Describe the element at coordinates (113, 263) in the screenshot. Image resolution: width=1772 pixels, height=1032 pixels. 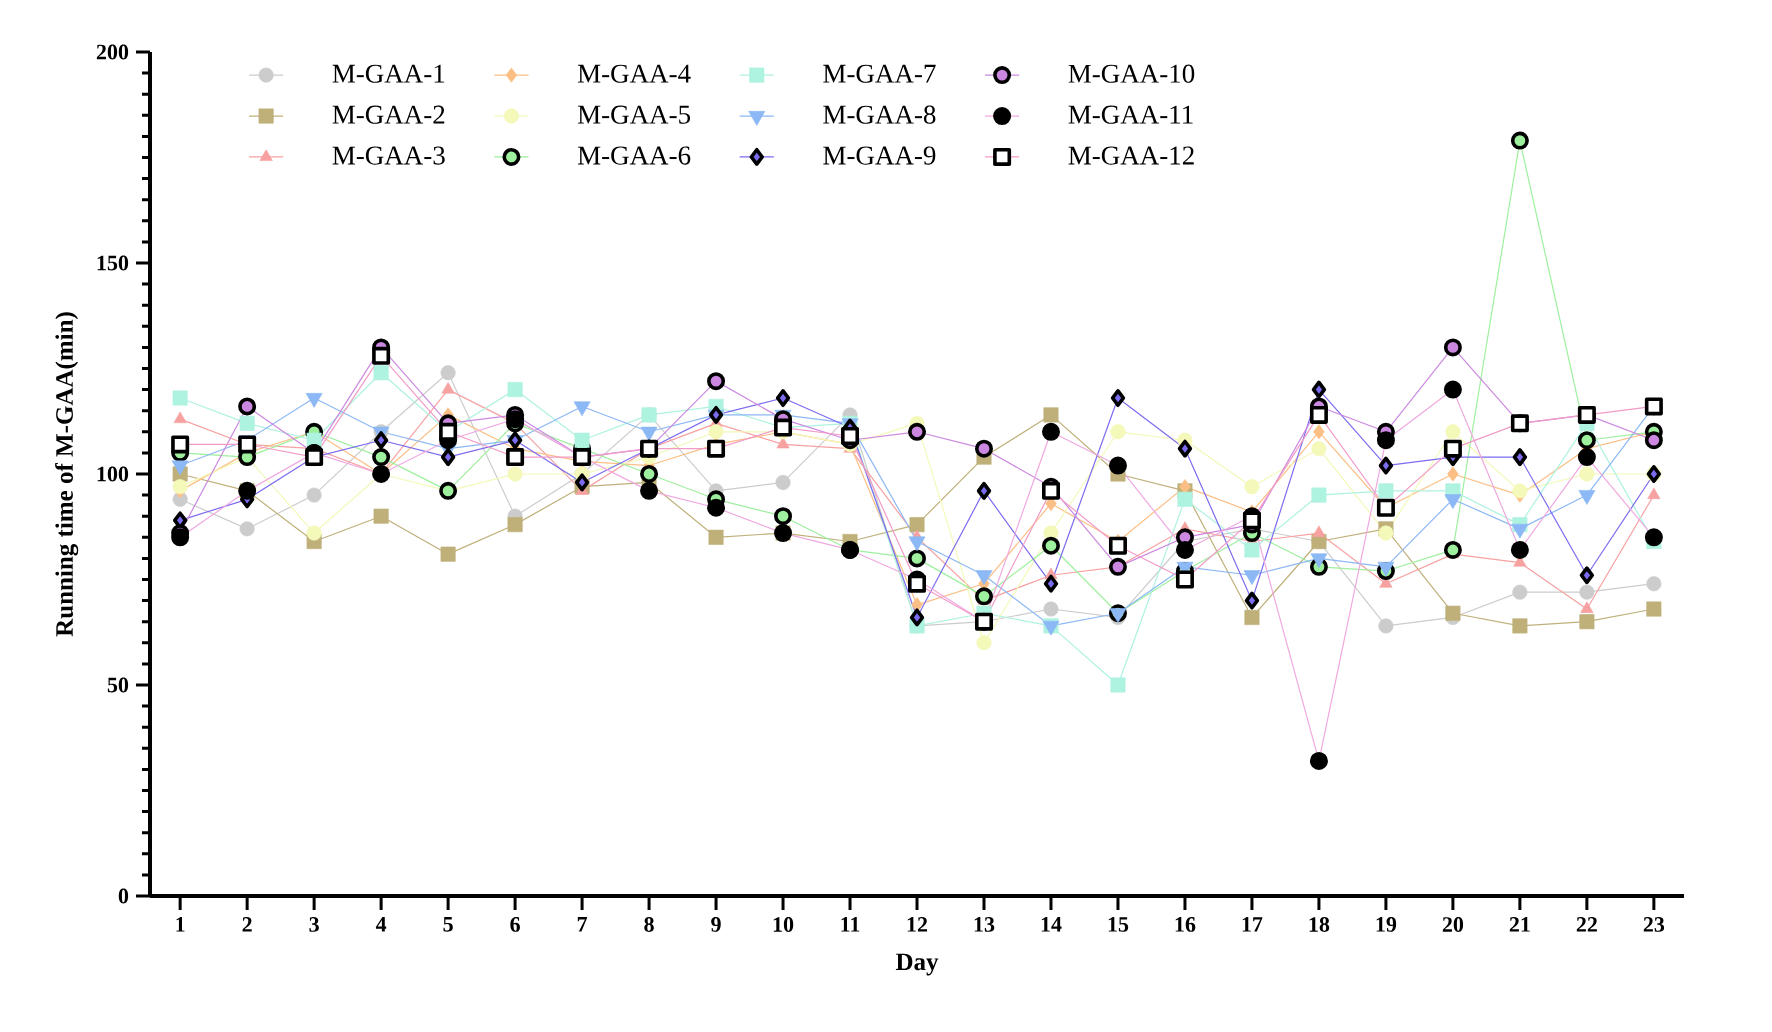
I see `y-tick-label: 150` at that location.